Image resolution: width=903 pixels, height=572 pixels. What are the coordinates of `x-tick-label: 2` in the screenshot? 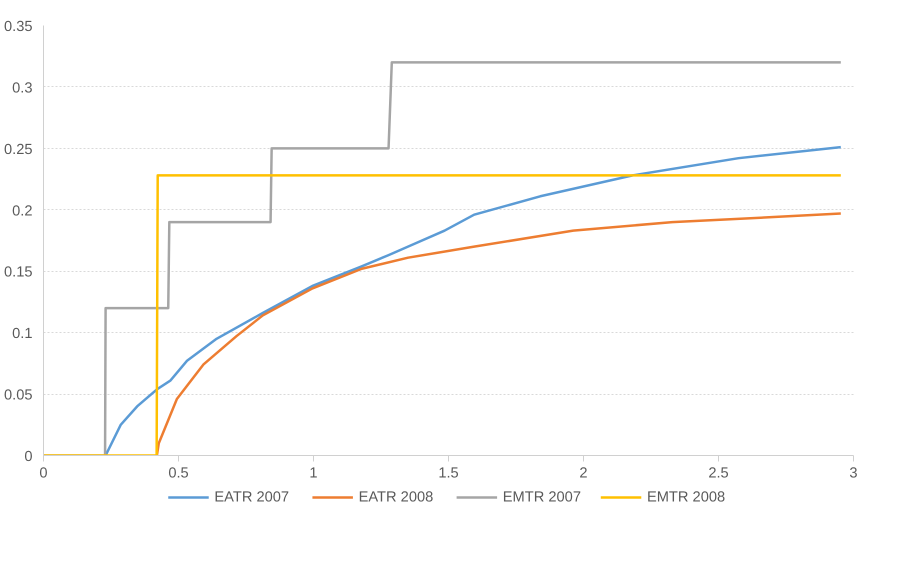 It's located at (583, 474).